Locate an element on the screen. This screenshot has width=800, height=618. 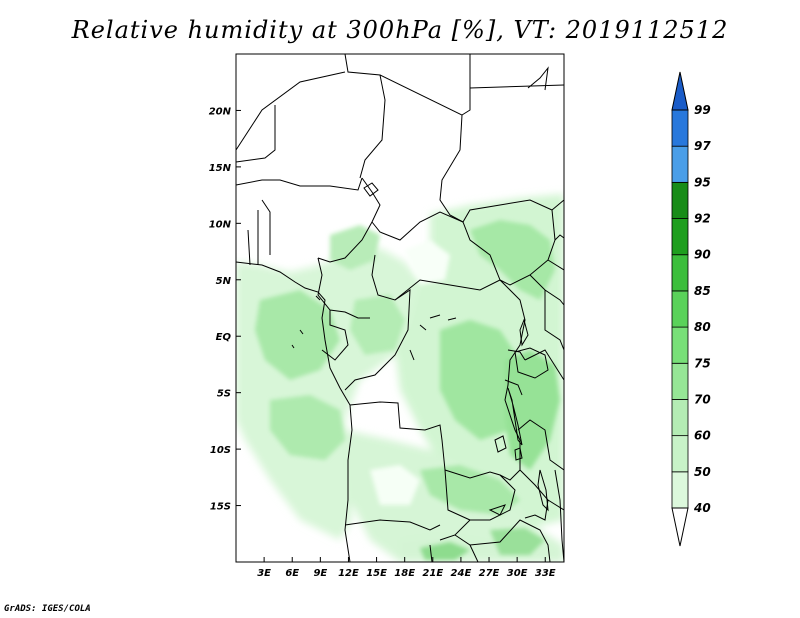
border-angola-south is located at coordinates (392, 525).